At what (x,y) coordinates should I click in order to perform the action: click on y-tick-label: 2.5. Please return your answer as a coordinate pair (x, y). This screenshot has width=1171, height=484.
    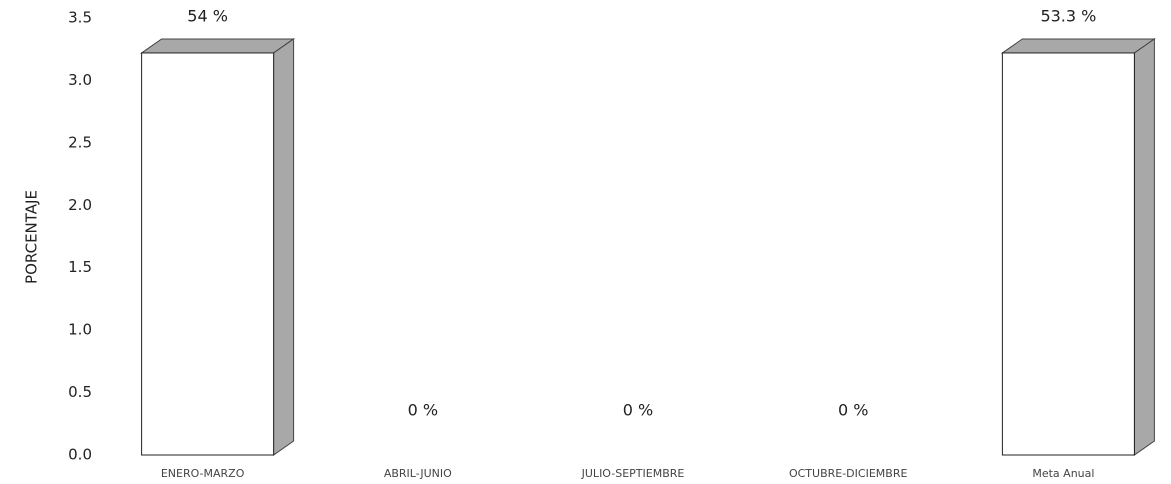
    Looking at the image, I should click on (80, 142).